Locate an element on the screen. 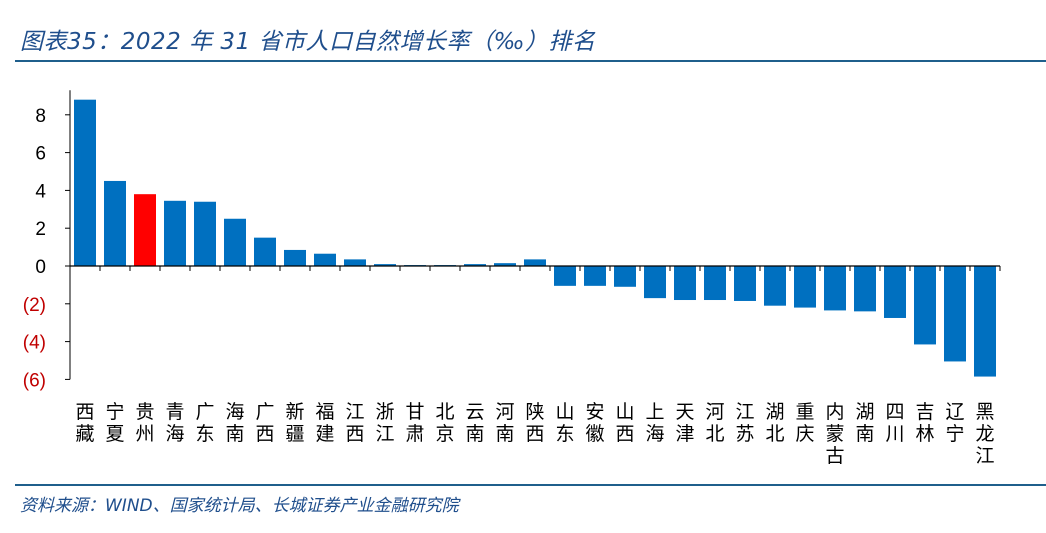  bar-海南 is located at coordinates (235, 242).